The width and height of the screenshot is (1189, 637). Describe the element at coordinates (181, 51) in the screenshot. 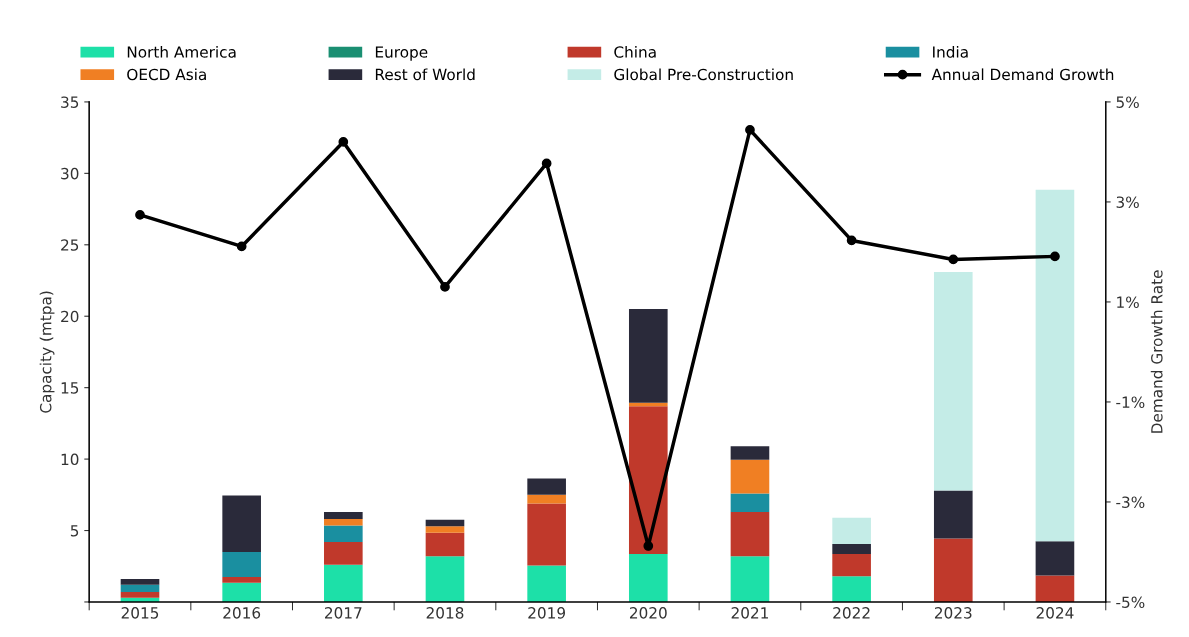

I see `legend-label: North America` at that location.